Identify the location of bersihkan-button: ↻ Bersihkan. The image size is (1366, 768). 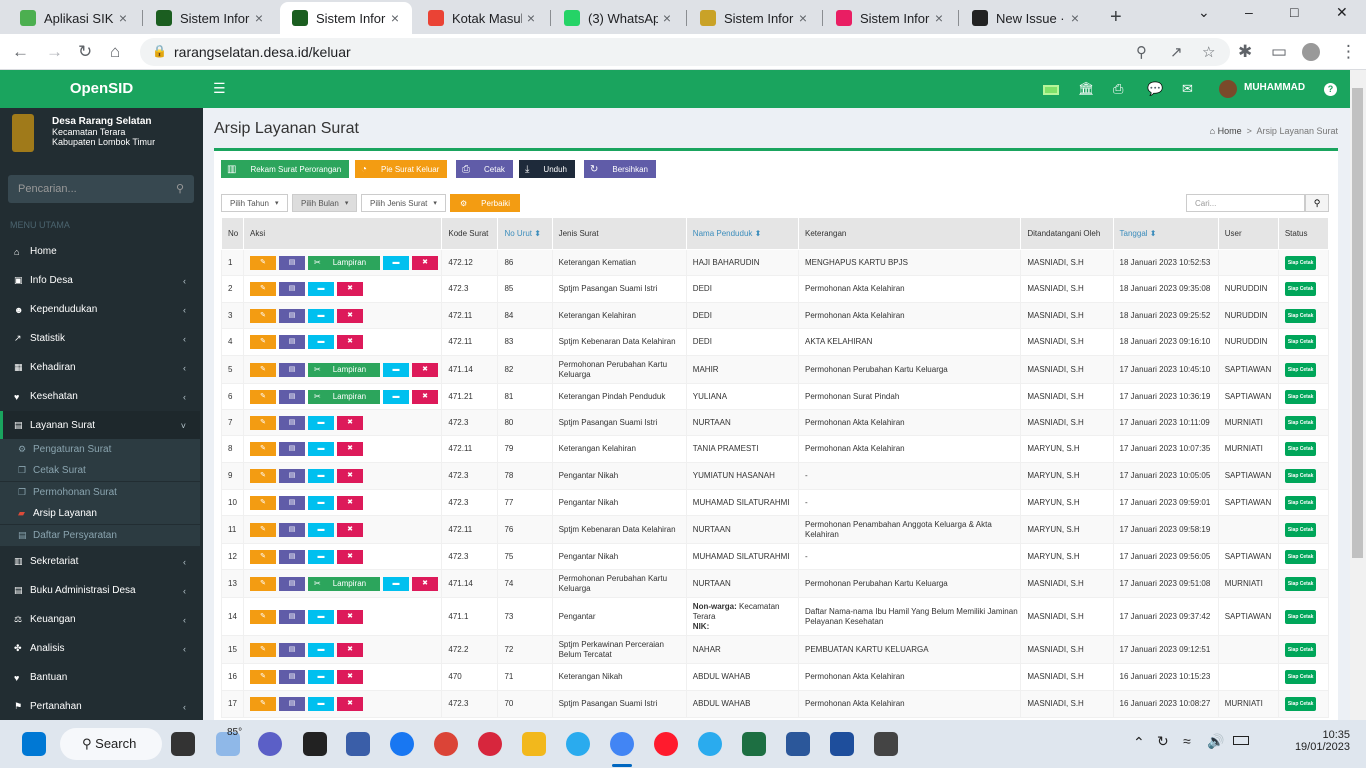
(620, 169).